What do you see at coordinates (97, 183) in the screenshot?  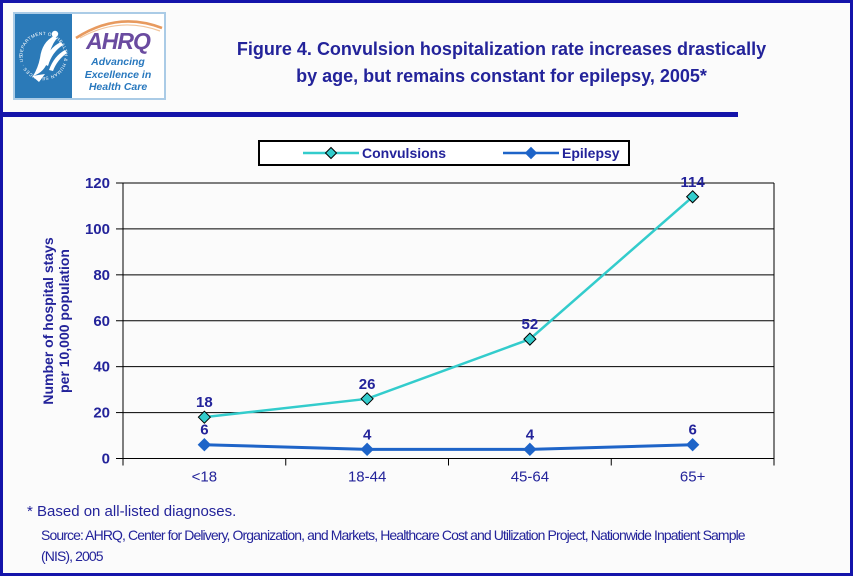 I see `y-tick-label: 120` at bounding box center [97, 183].